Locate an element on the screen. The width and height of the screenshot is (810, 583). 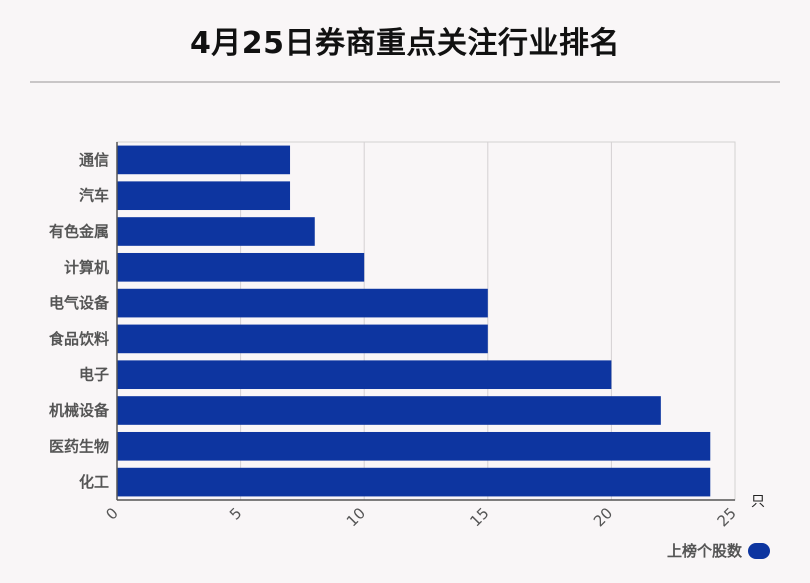
x-tick-label: 25 is located at coordinates (727, 517).